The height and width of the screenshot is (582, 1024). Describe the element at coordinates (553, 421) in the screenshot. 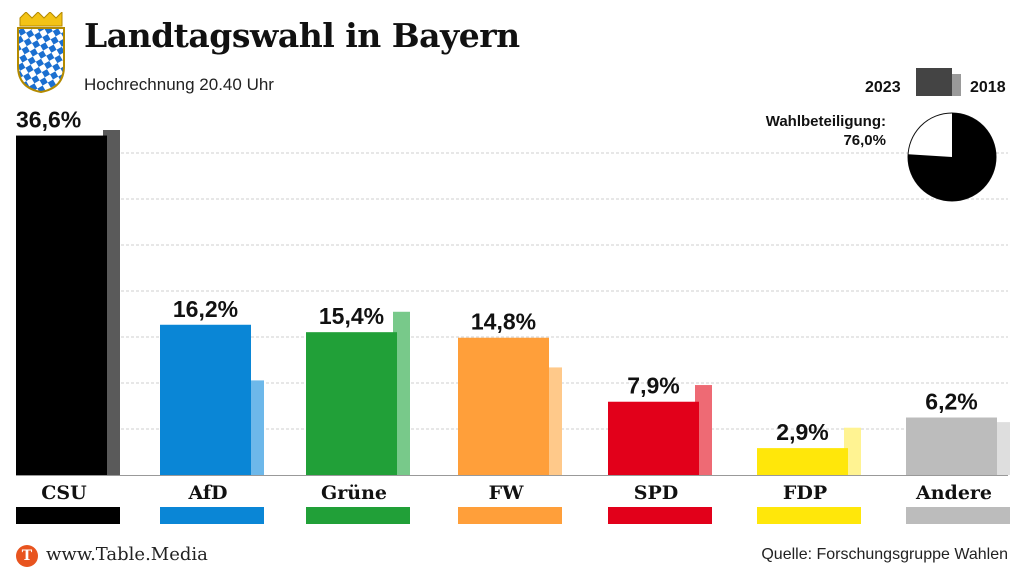

I see `bar-2018-fw` at that location.